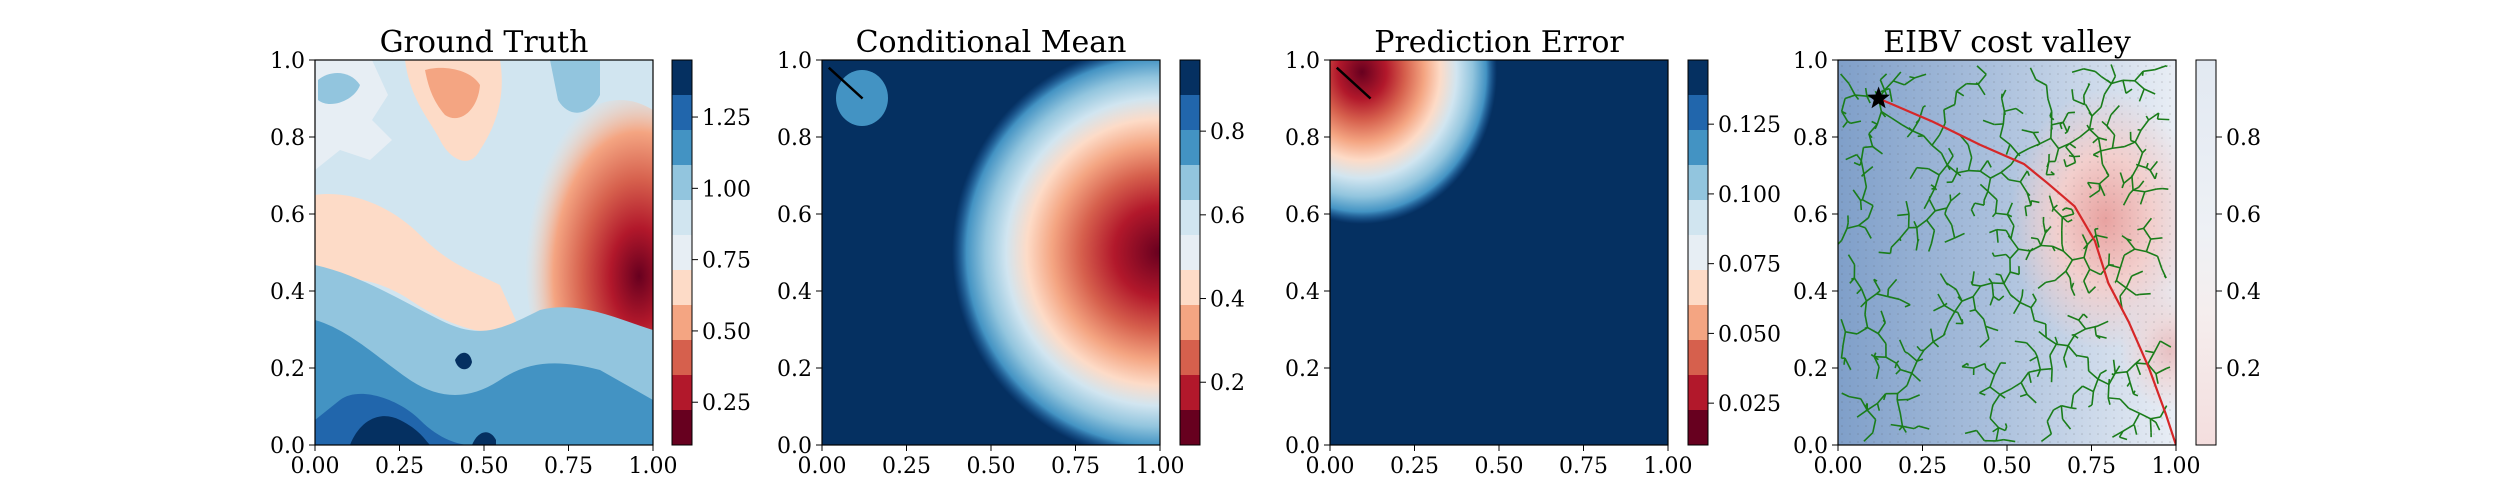 This screenshot has width=2500, height=500. What do you see at coordinates (2206, 252) in the screenshot?
I see `colorbar-eibv-cost-valley` at bounding box center [2206, 252].